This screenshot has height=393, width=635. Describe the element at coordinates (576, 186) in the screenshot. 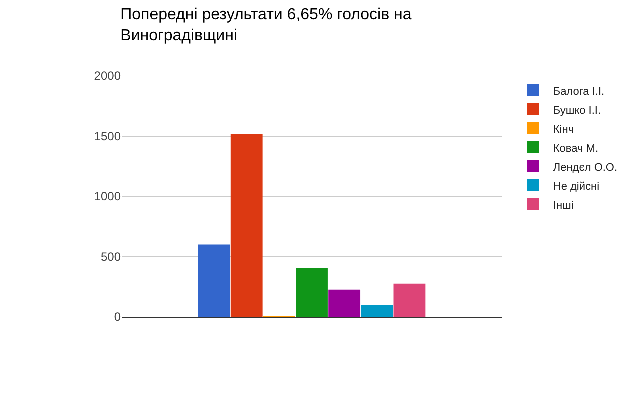

I see `legend-label: Не дійсні` at that location.